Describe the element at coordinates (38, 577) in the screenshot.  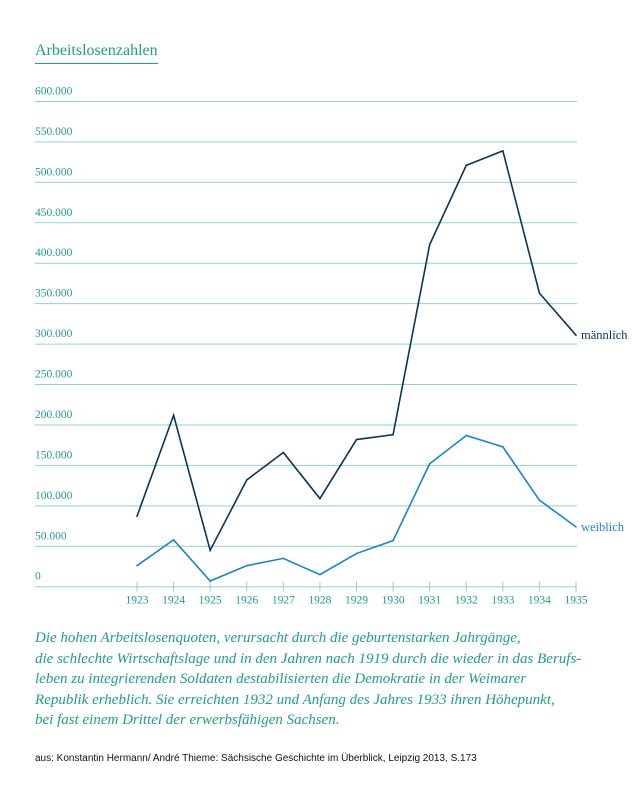
I see `y-tick-label: 0` at that location.